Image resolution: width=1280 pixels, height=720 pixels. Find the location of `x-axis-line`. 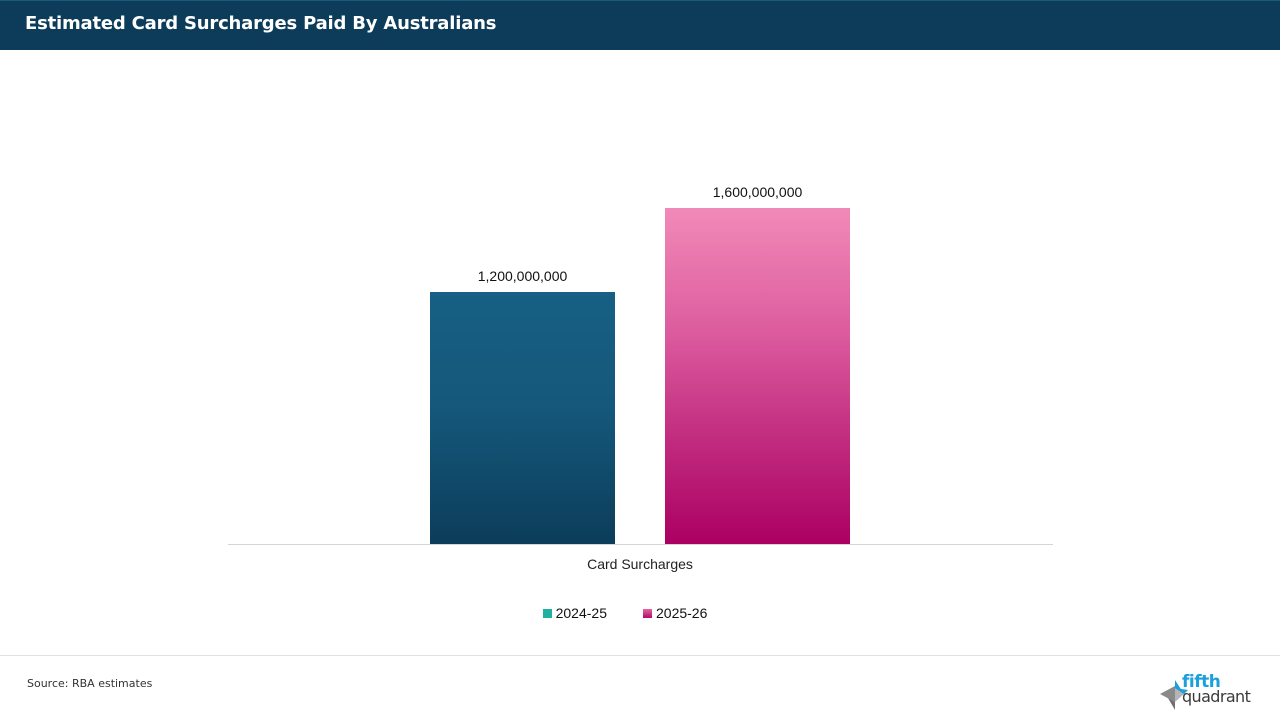

x-axis-line is located at coordinates (640, 544).